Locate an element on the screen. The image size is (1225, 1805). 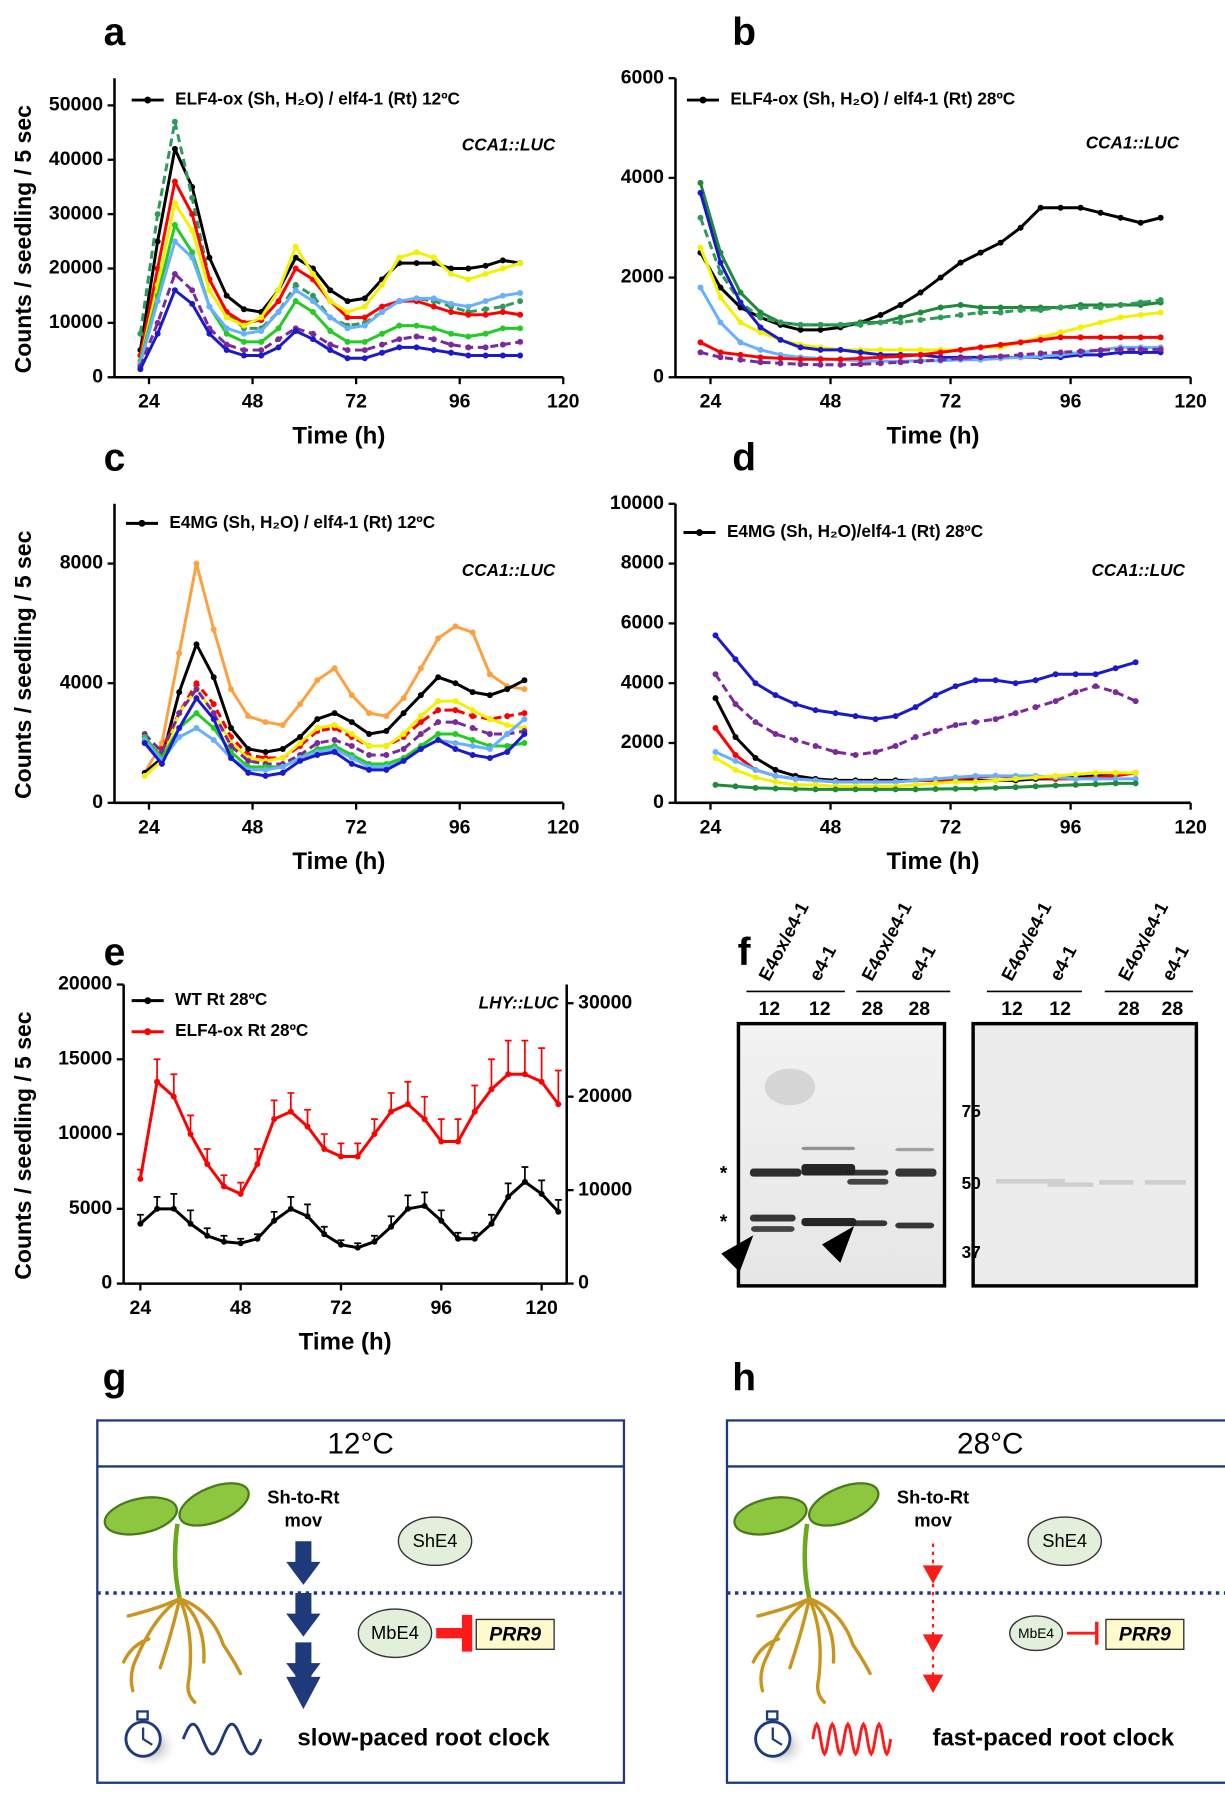
y-tick-label: 30000 is located at coordinates (76, 213).